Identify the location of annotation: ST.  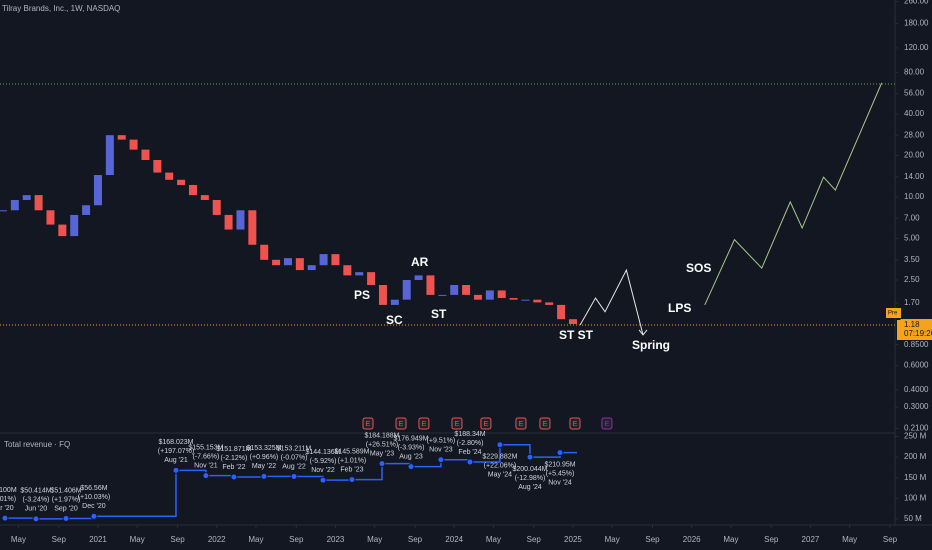
(439, 314).